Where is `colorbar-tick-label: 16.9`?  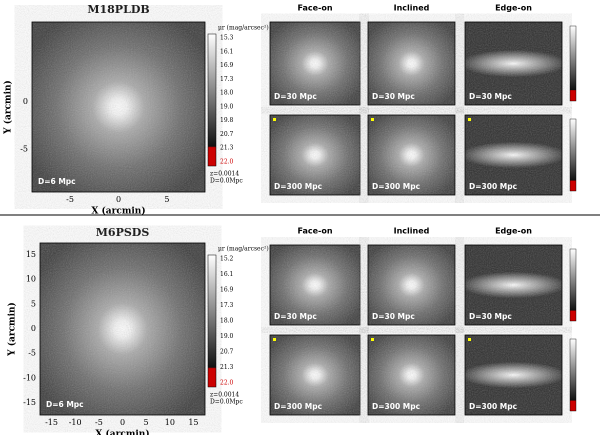
colorbar-tick-label: 16.9 is located at coordinates (227, 65).